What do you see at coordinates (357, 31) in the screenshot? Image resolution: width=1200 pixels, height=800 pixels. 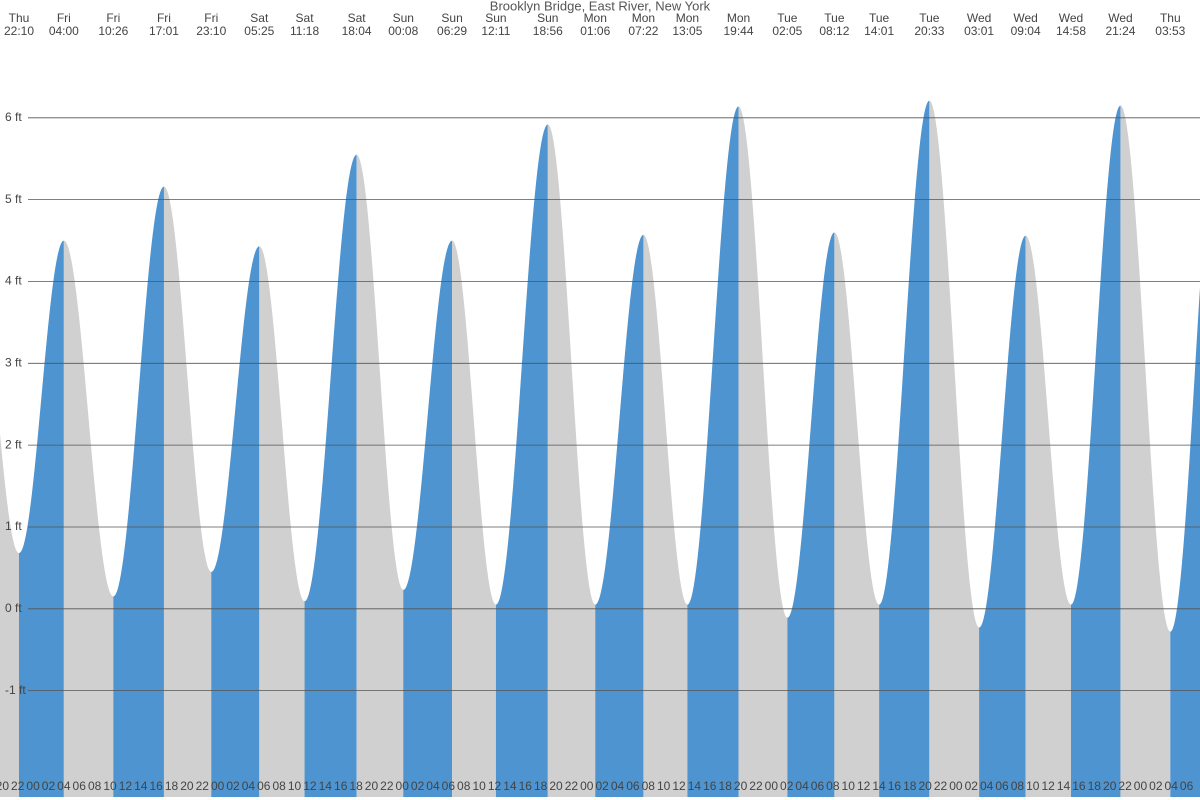 I see `event-time: 18:04` at bounding box center [357, 31].